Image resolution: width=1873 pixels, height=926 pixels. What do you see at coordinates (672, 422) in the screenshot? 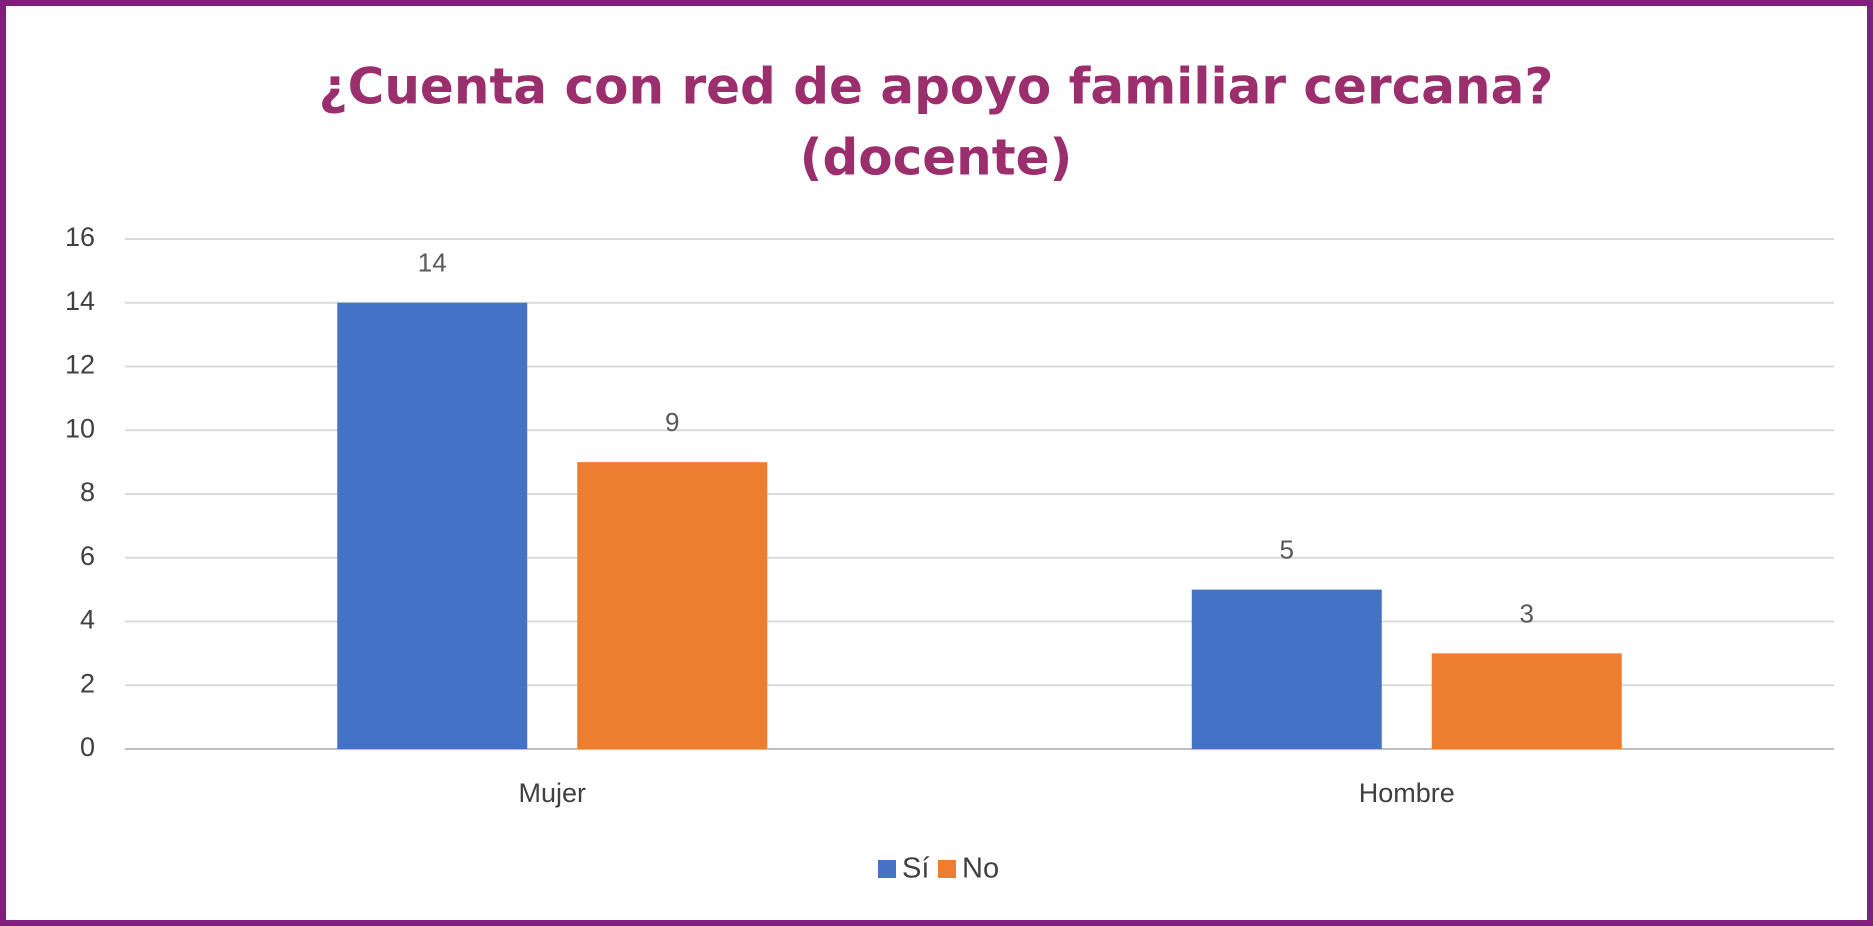
I see `data-label: 9` at bounding box center [672, 422].